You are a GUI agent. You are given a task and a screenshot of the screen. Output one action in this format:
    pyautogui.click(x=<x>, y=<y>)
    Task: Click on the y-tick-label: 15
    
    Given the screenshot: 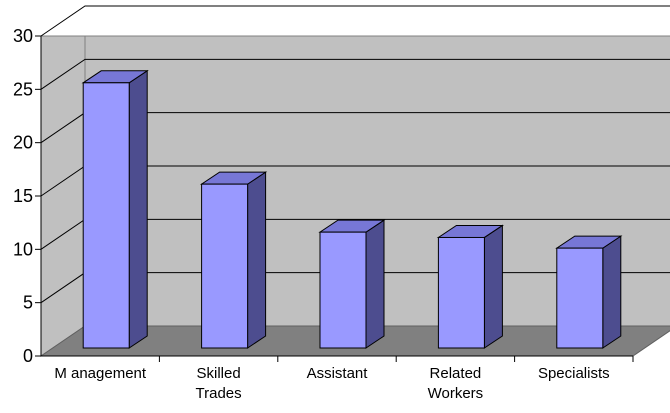 What is the action you would take?
    pyautogui.click(x=23, y=196)
    